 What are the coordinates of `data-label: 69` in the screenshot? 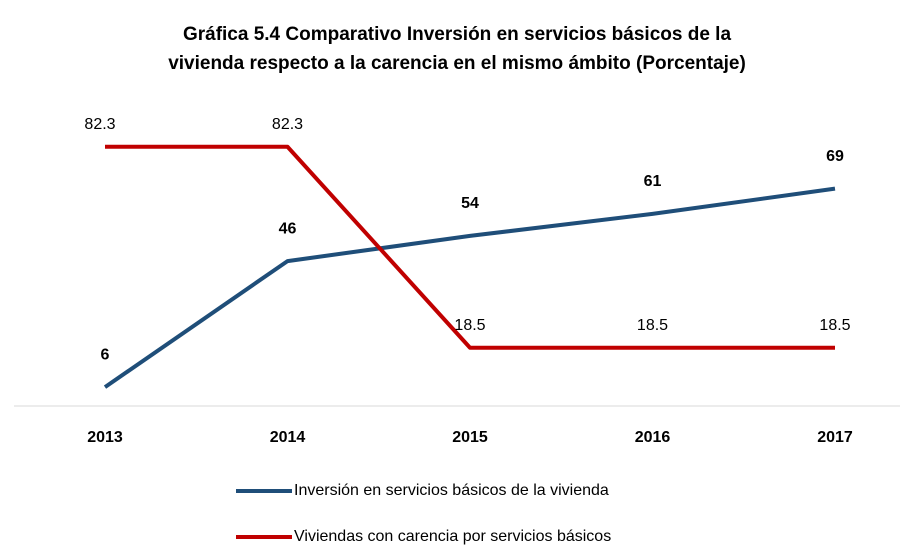 It's located at (835, 156).